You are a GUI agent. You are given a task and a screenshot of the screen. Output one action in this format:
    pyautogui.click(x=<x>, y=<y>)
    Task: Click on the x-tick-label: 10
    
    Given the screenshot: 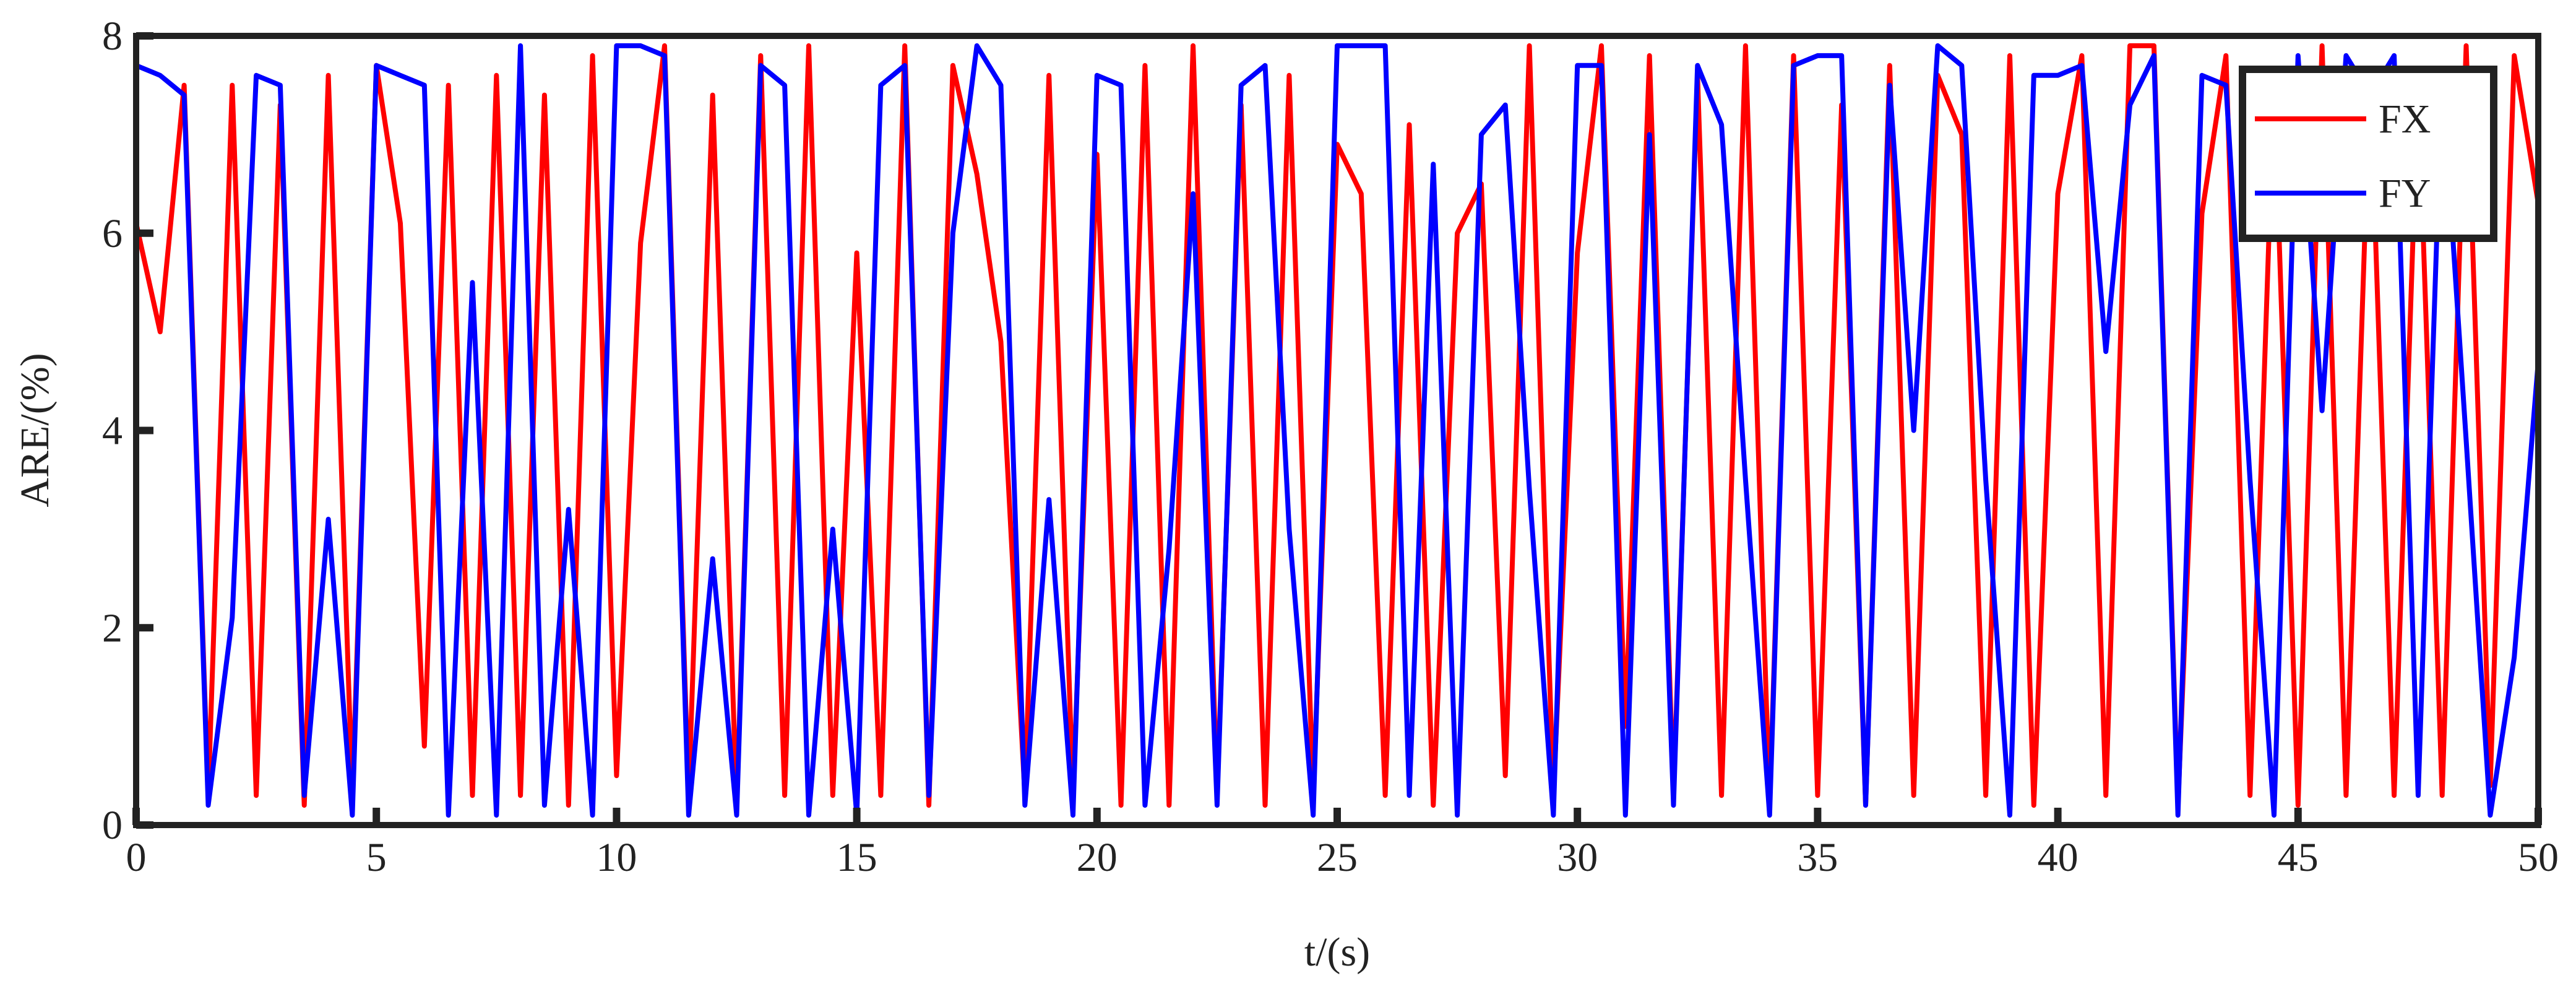 What is the action you would take?
    pyautogui.click(x=616, y=858)
    